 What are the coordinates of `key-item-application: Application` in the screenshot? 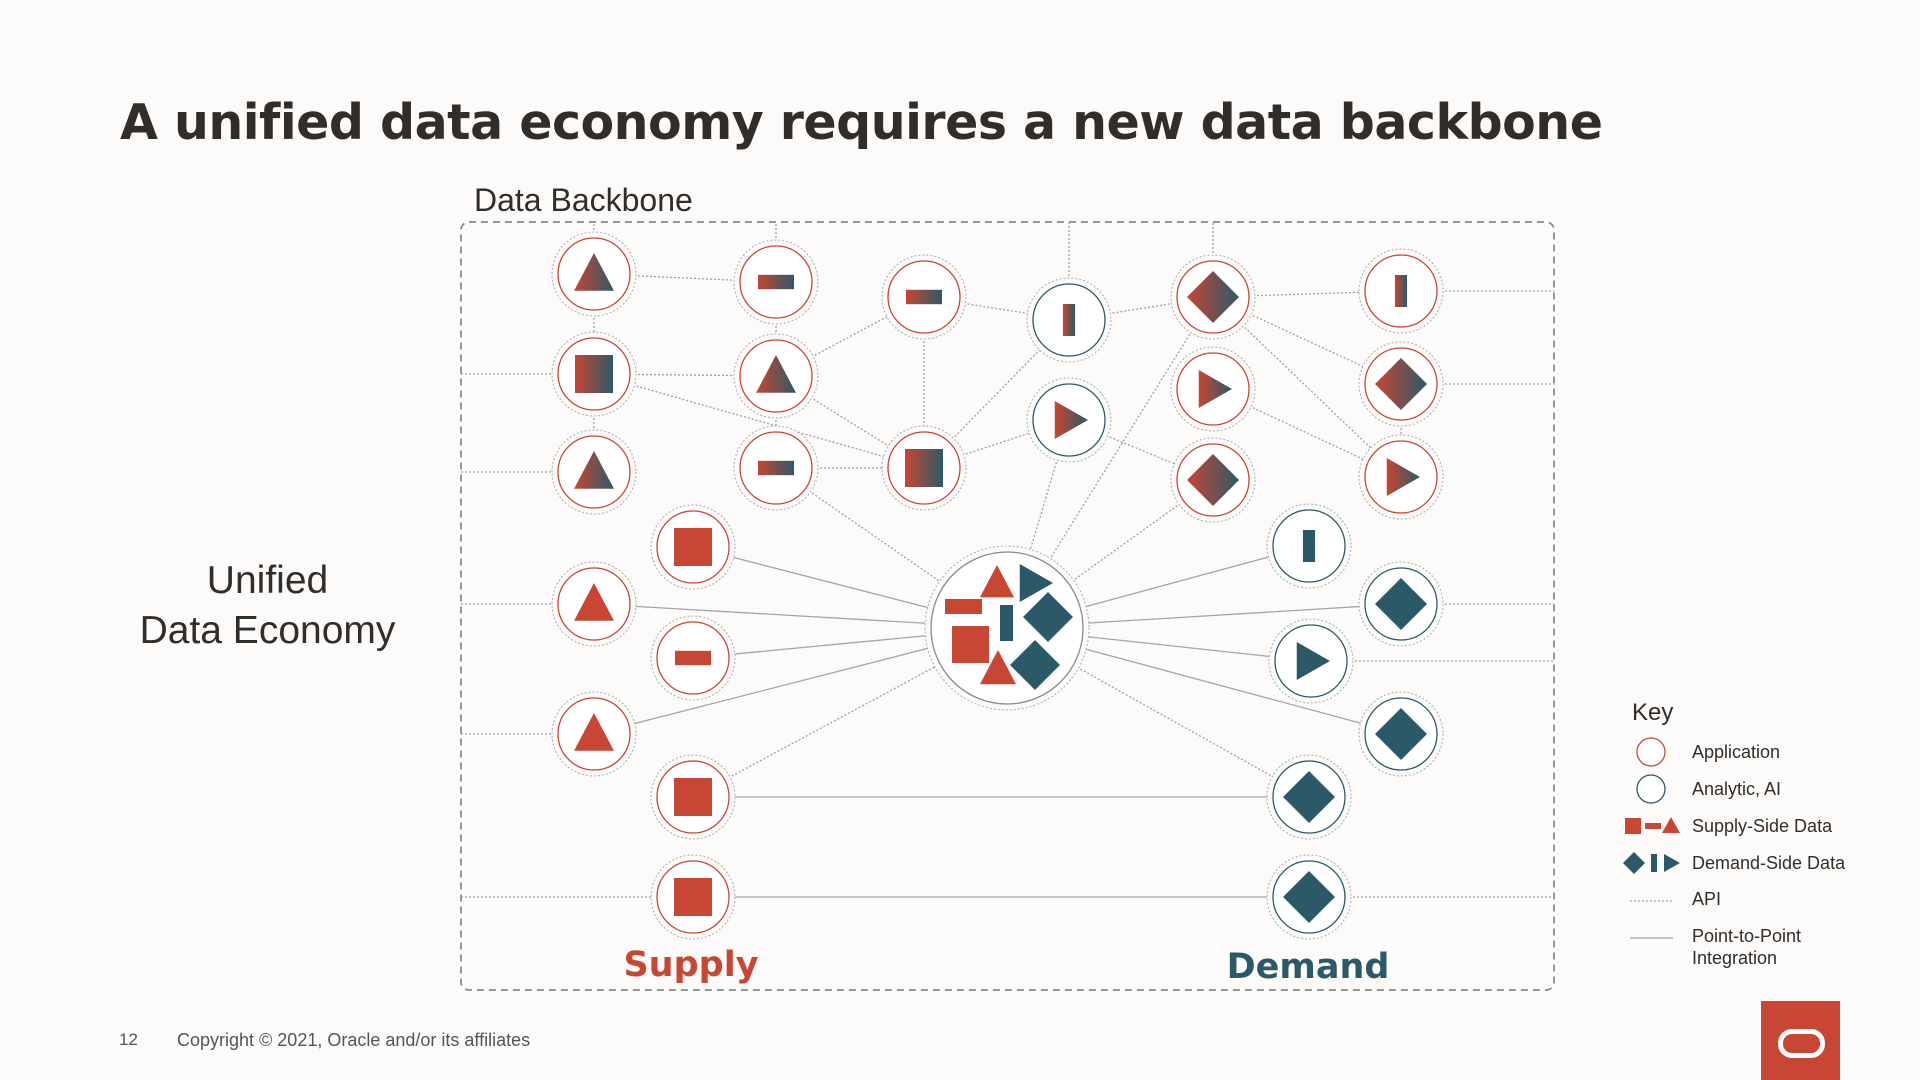 It's located at (1708, 752).